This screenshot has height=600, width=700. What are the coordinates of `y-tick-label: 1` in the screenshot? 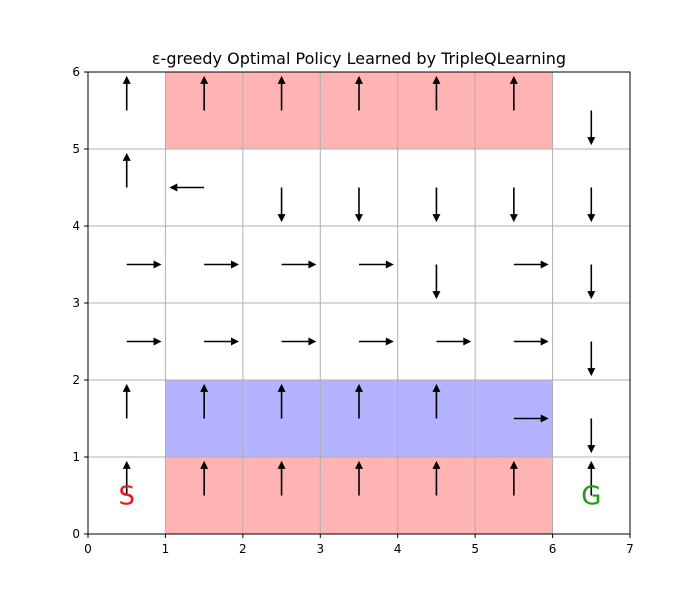 It's located at (76, 457).